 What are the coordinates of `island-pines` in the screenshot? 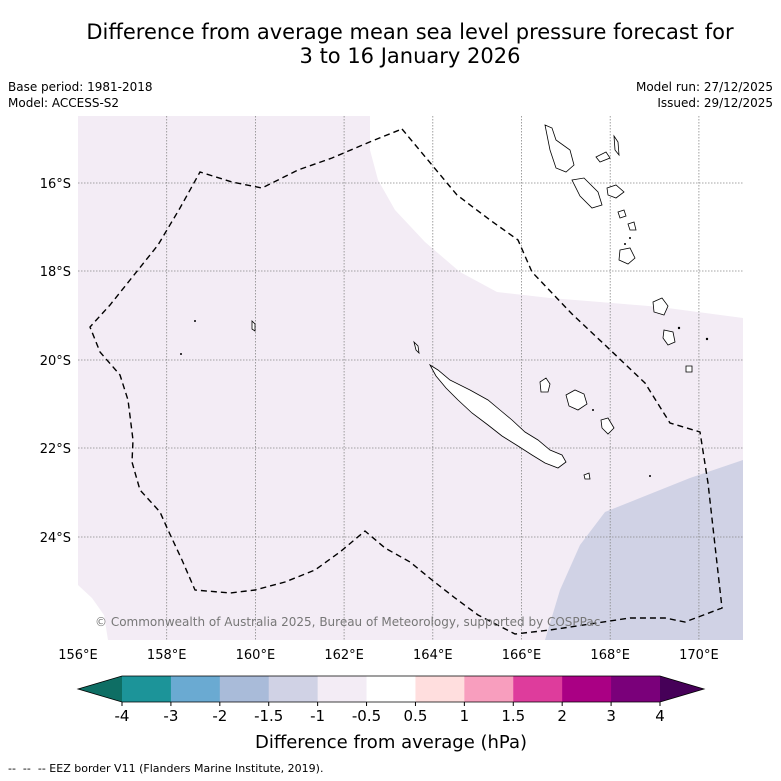 It's located at (587, 476).